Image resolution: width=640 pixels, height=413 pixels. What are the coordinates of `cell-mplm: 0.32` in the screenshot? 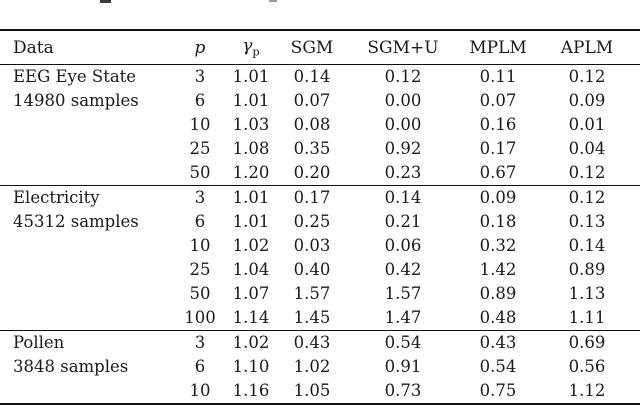 It's located at (498, 245).